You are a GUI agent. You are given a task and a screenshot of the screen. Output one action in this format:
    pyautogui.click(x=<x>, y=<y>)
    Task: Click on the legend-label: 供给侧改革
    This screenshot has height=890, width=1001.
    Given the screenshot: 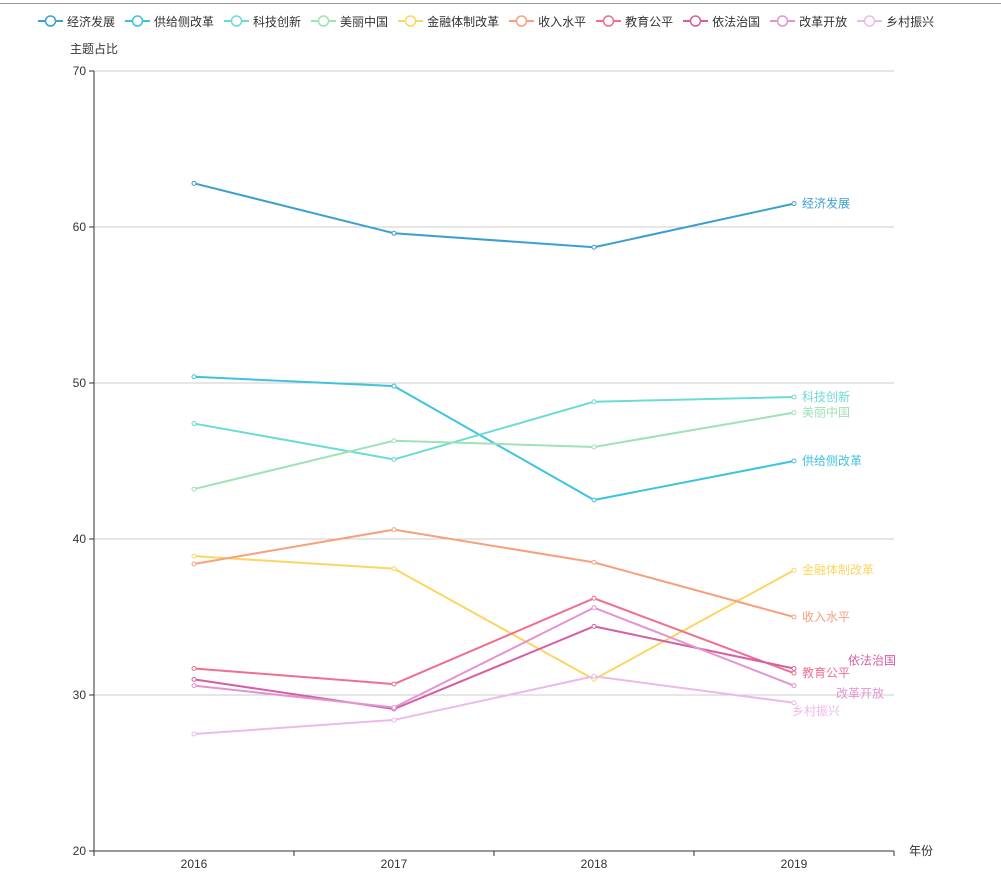 What is the action you would take?
    pyautogui.click(x=184, y=21)
    